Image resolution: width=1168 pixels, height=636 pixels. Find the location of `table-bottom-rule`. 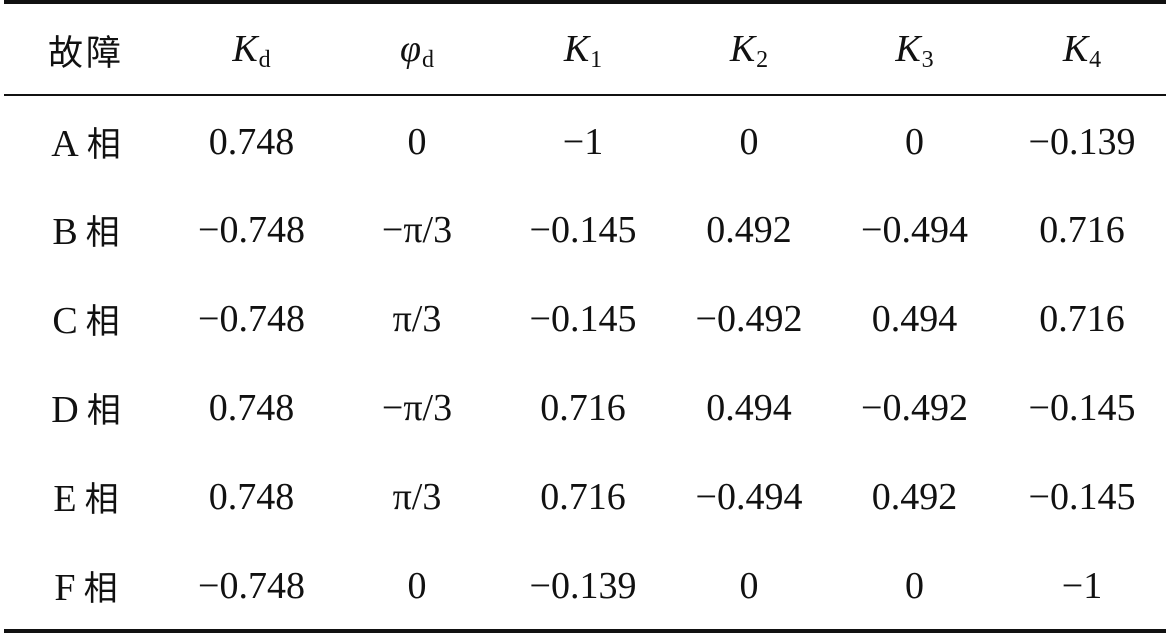

table-bottom-rule is located at coordinates (585, 631).